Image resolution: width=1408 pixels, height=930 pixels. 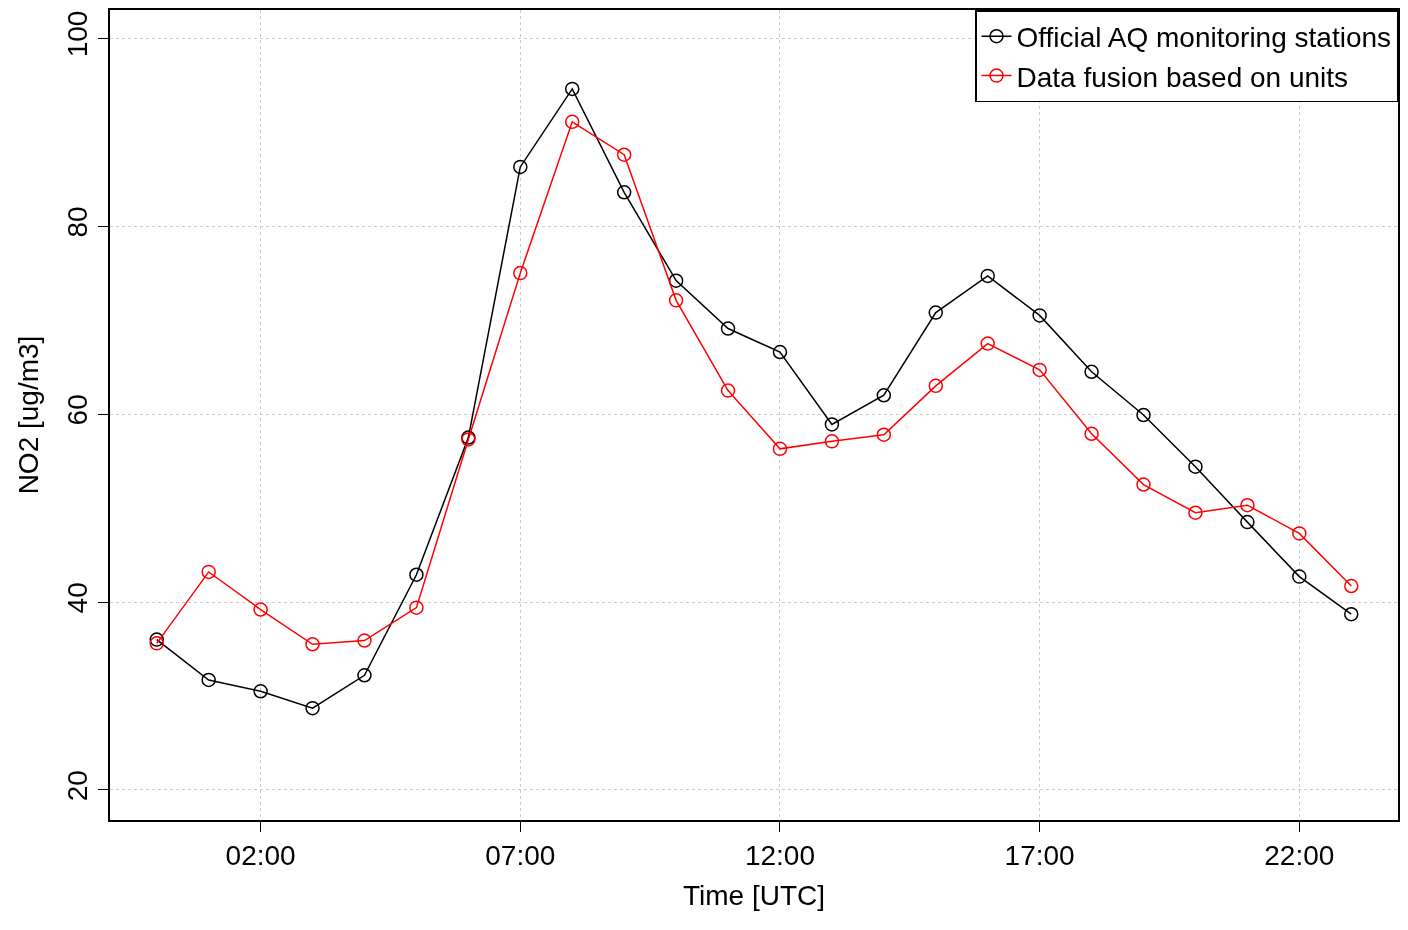 What do you see at coordinates (1182, 77) in the screenshot?
I see `legend-label: Data fusion based on units` at bounding box center [1182, 77].